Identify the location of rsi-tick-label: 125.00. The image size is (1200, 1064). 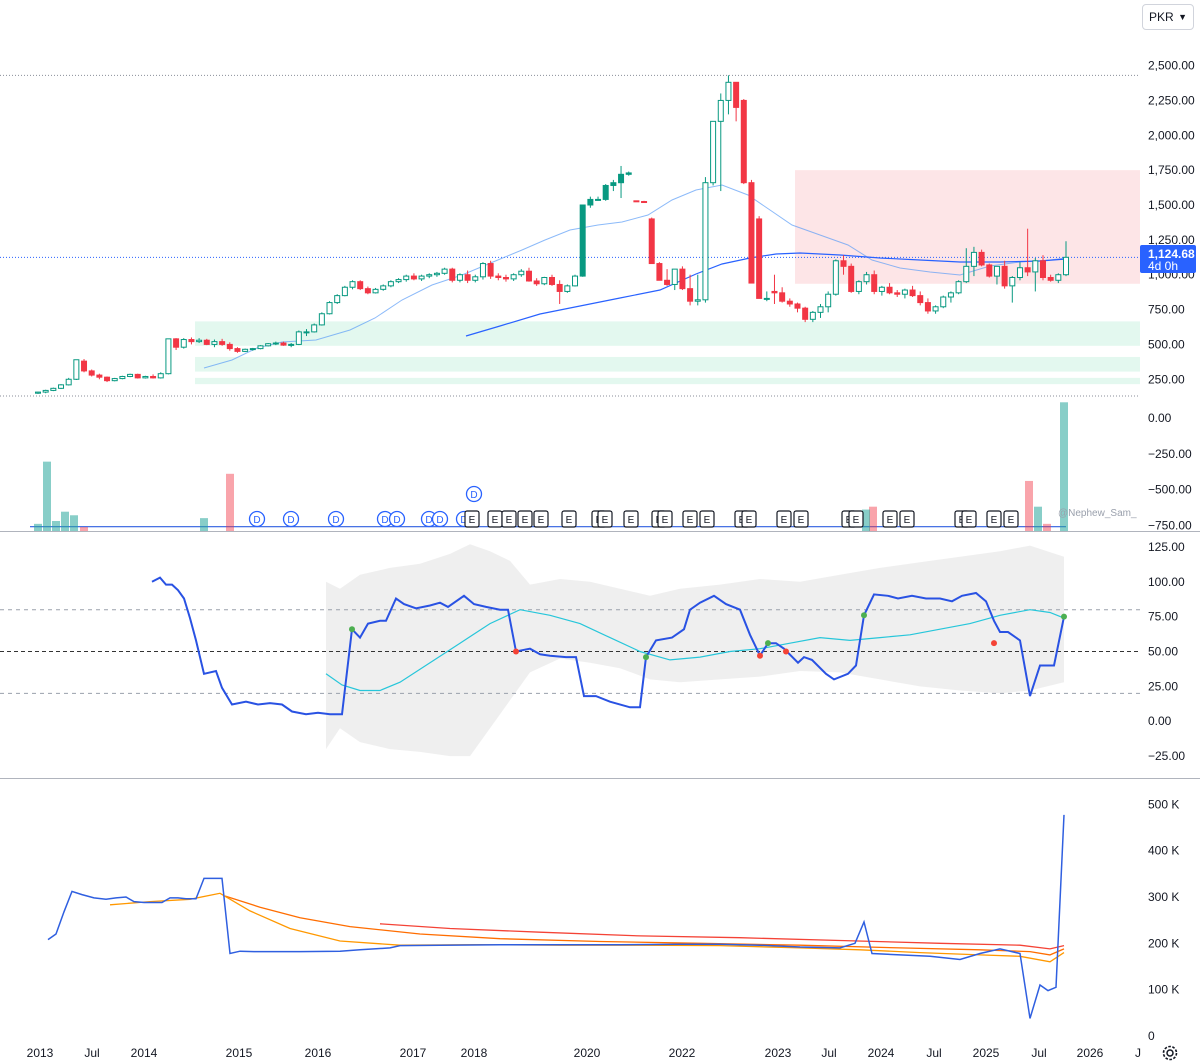
(1166, 547).